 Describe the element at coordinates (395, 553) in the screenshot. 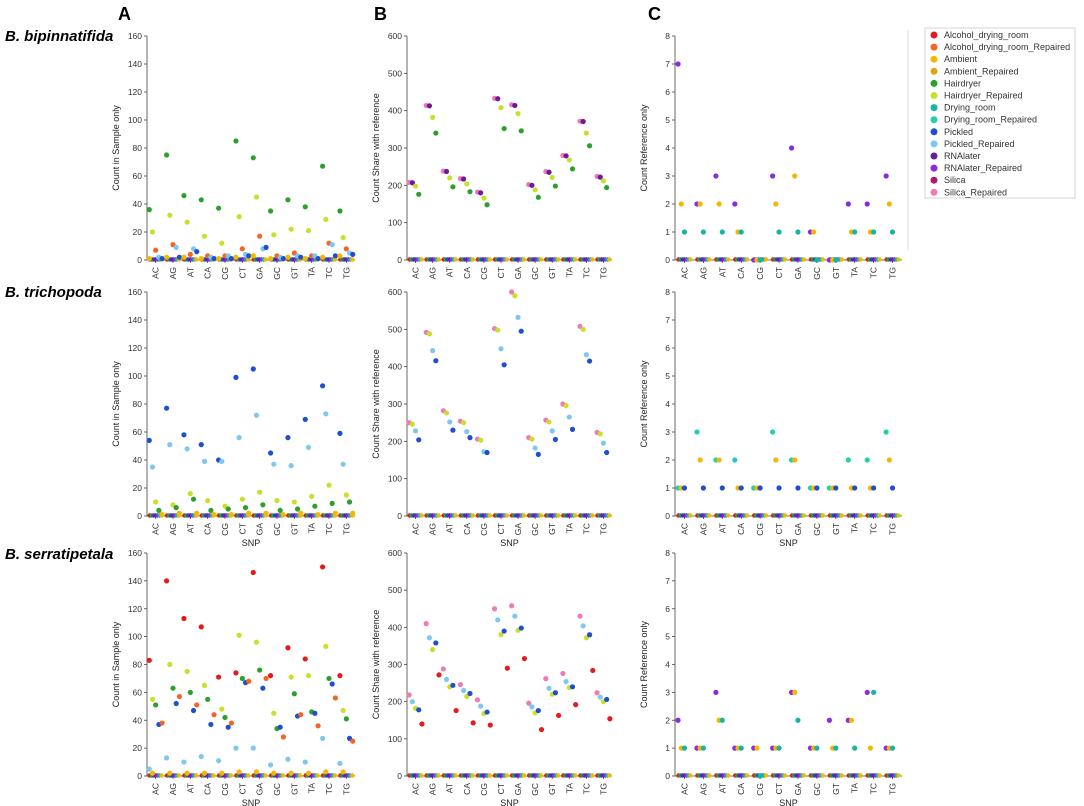

I see `y-tick-label: 600` at that location.